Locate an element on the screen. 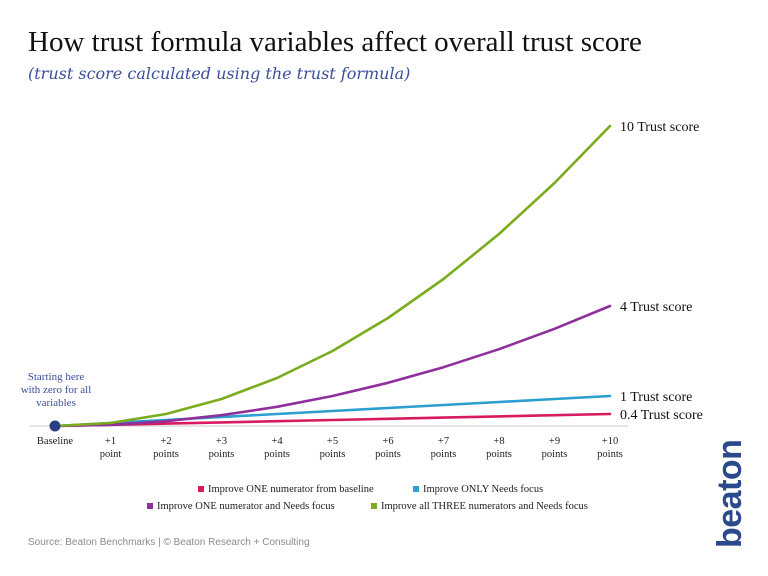 This screenshot has width=768, height=576. x-tick-label-line: +4 is located at coordinates (277, 441).